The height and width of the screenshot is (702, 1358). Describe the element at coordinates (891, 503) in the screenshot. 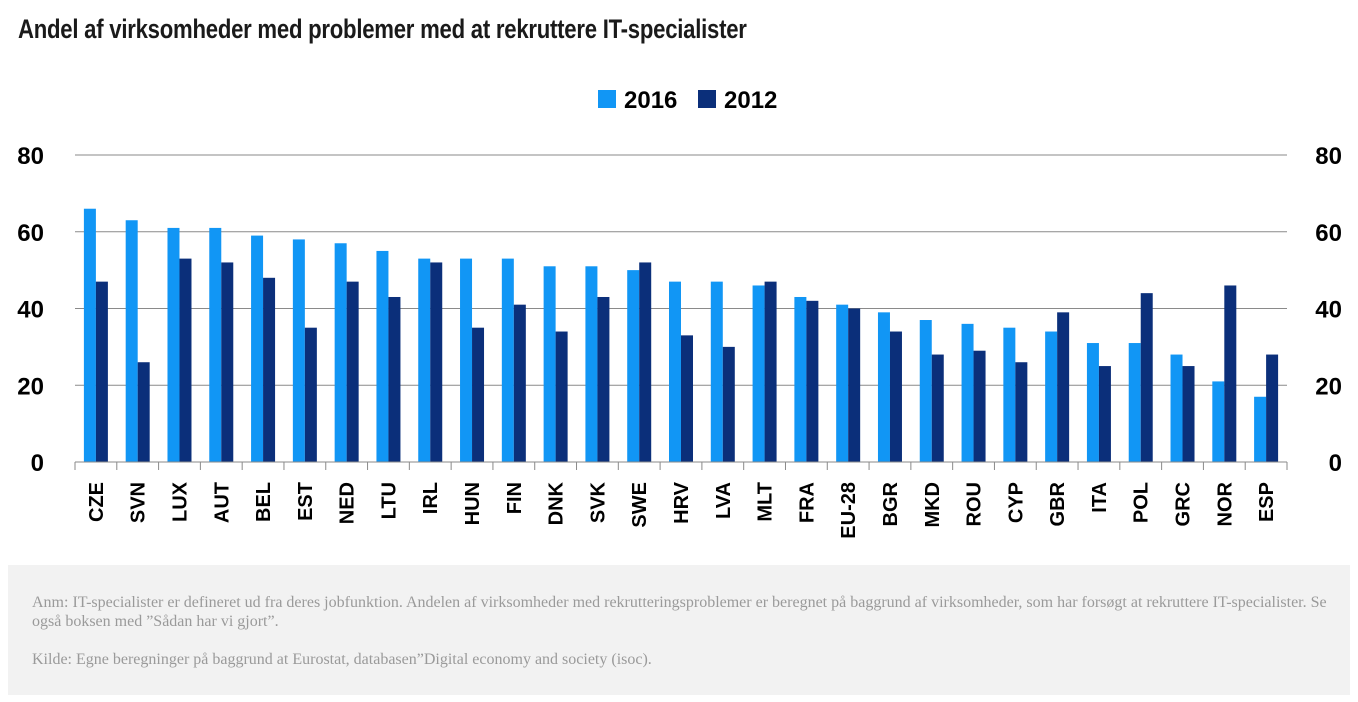

I see `x-tick-label: BGR` at that location.